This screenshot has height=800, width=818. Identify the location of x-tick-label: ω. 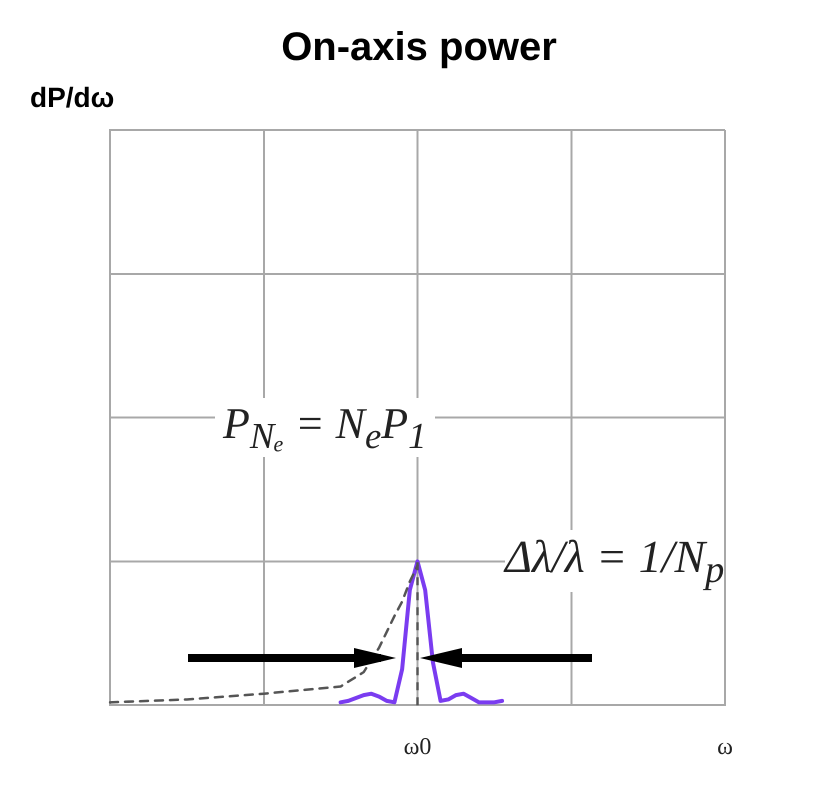
(725, 747).